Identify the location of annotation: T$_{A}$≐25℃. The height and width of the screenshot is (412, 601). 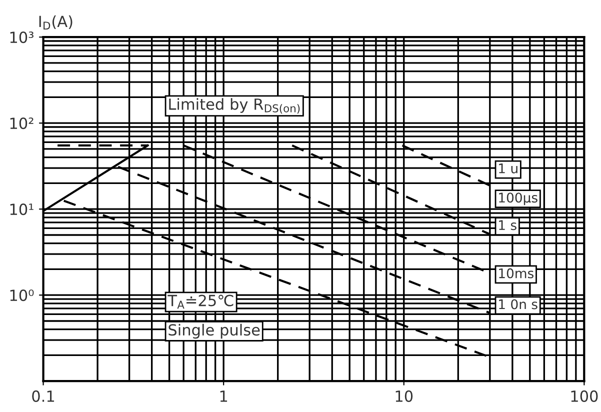
(201, 301).